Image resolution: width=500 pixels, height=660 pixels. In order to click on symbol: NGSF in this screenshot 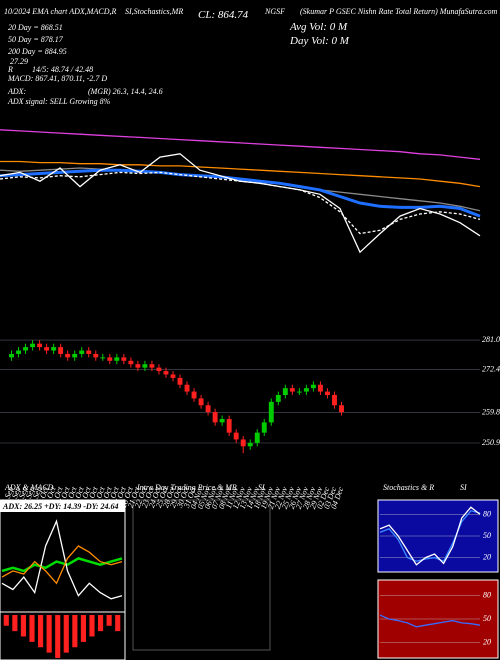, I will do `click(274, 11)`.